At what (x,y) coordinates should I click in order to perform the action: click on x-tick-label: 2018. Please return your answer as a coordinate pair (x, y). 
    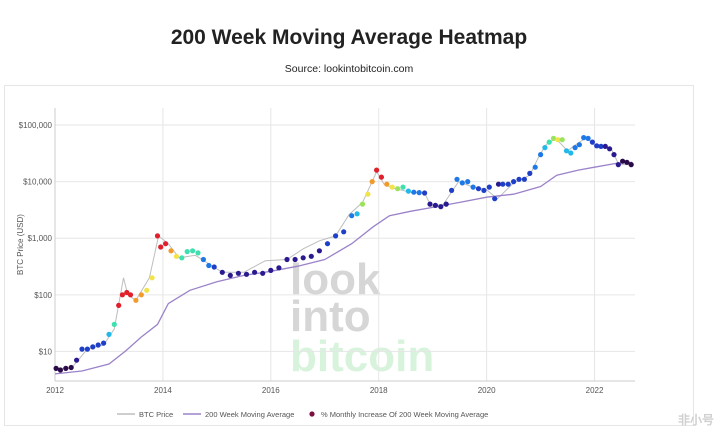
    Looking at the image, I should click on (379, 390).